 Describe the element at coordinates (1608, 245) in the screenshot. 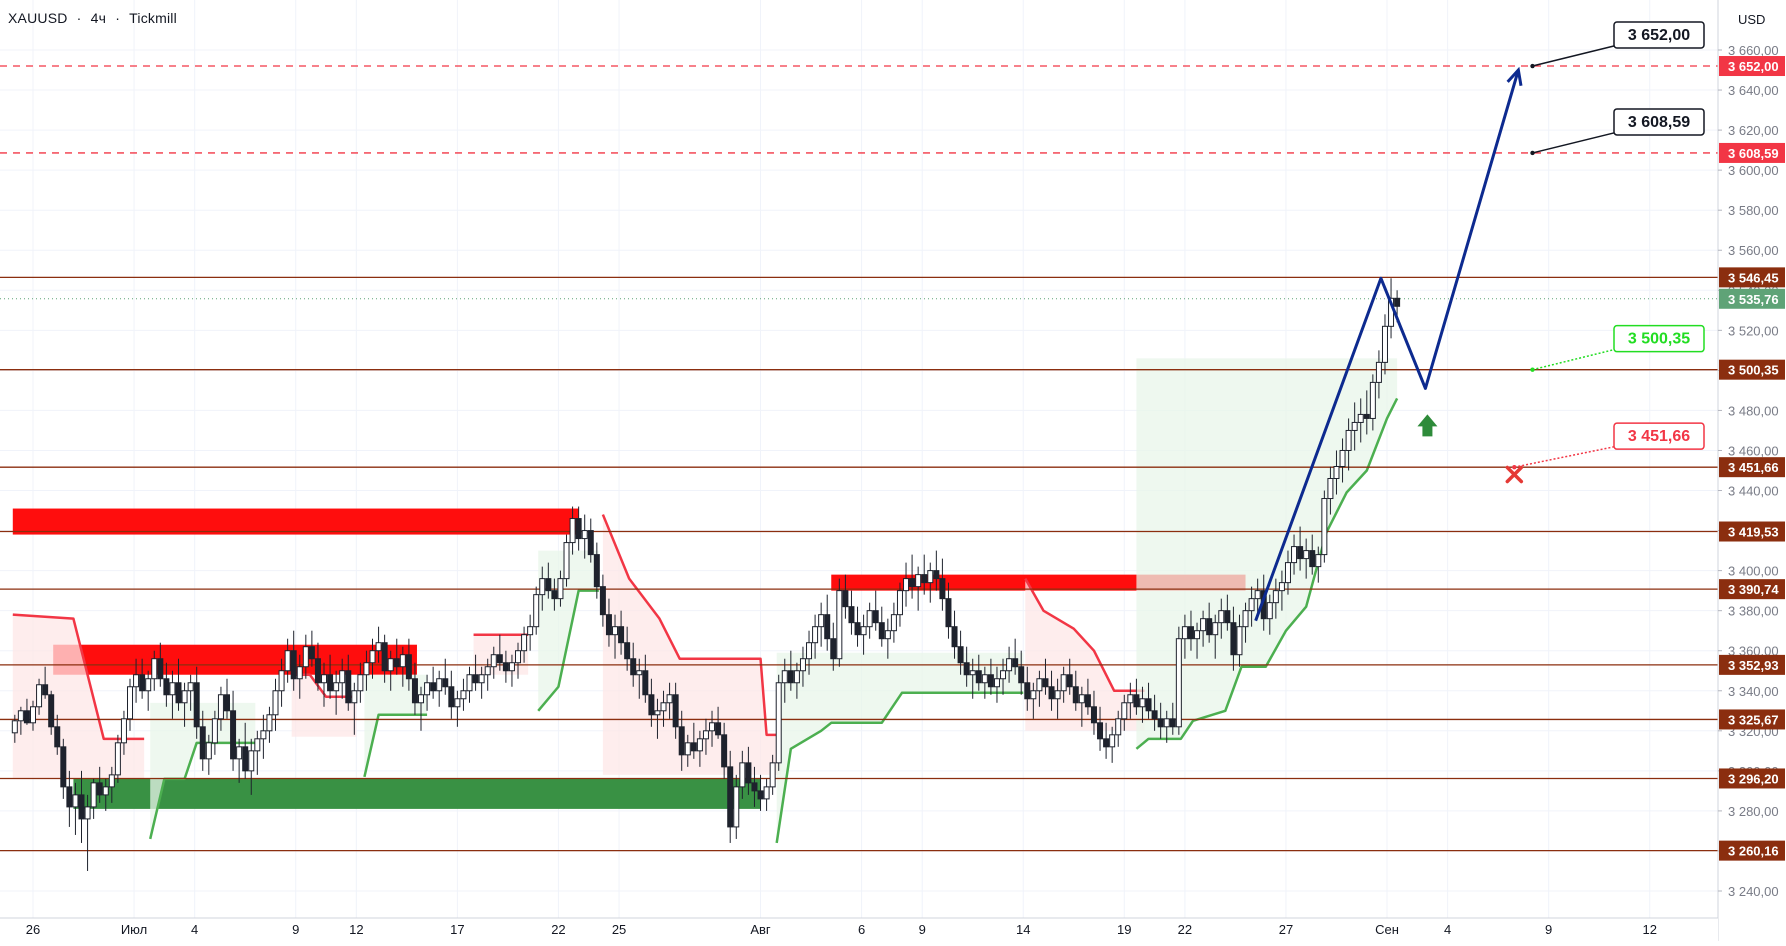

I see `callouts: 3 652,00 3 608,59 3 500,35 3 451,66` at that location.